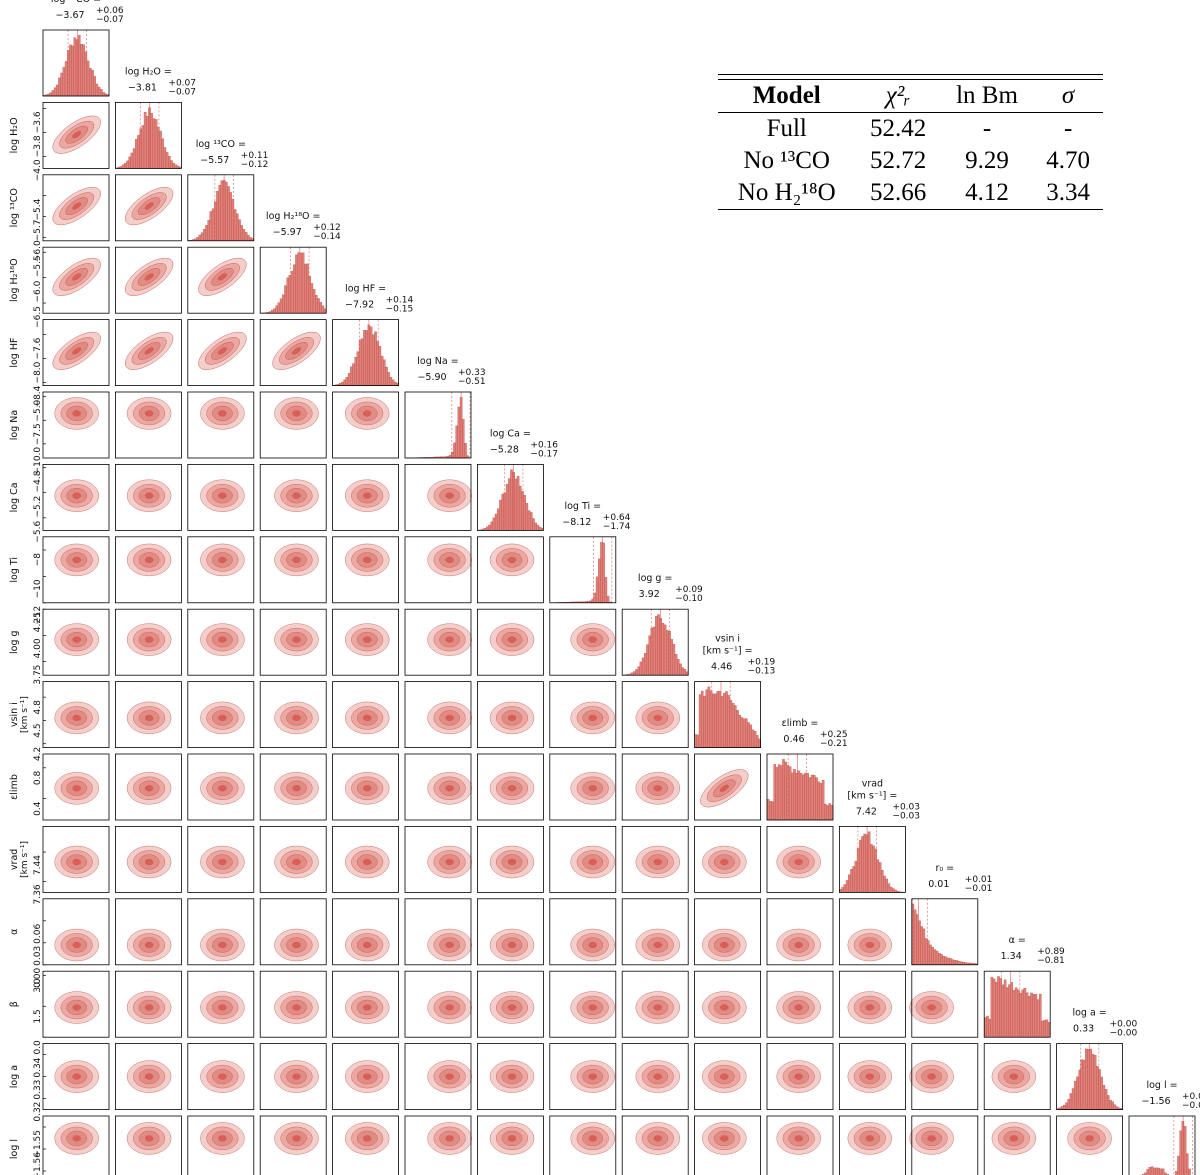  I want to click on panel-title-plus: +0.25, so click(834, 735).